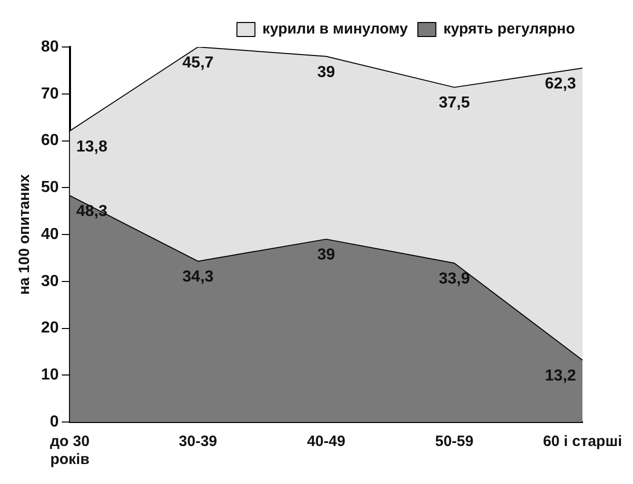  I want to click on data-label: 48,3, so click(92, 211).